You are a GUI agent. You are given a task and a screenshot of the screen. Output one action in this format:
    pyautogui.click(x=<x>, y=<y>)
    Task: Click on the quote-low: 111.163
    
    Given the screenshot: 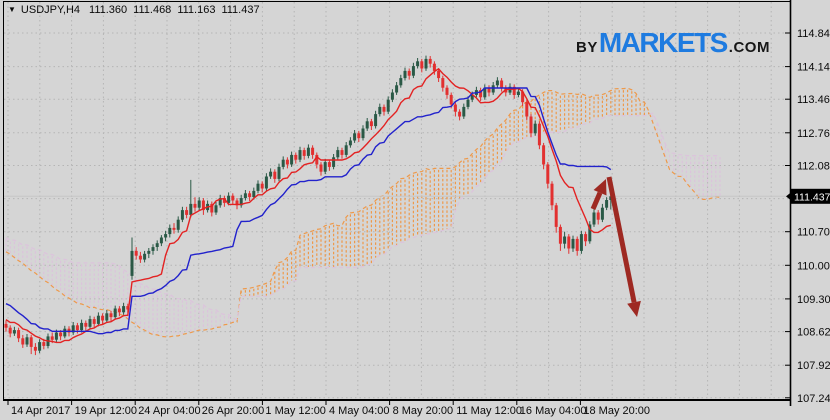 What is the action you would take?
    pyautogui.click(x=196, y=10)
    